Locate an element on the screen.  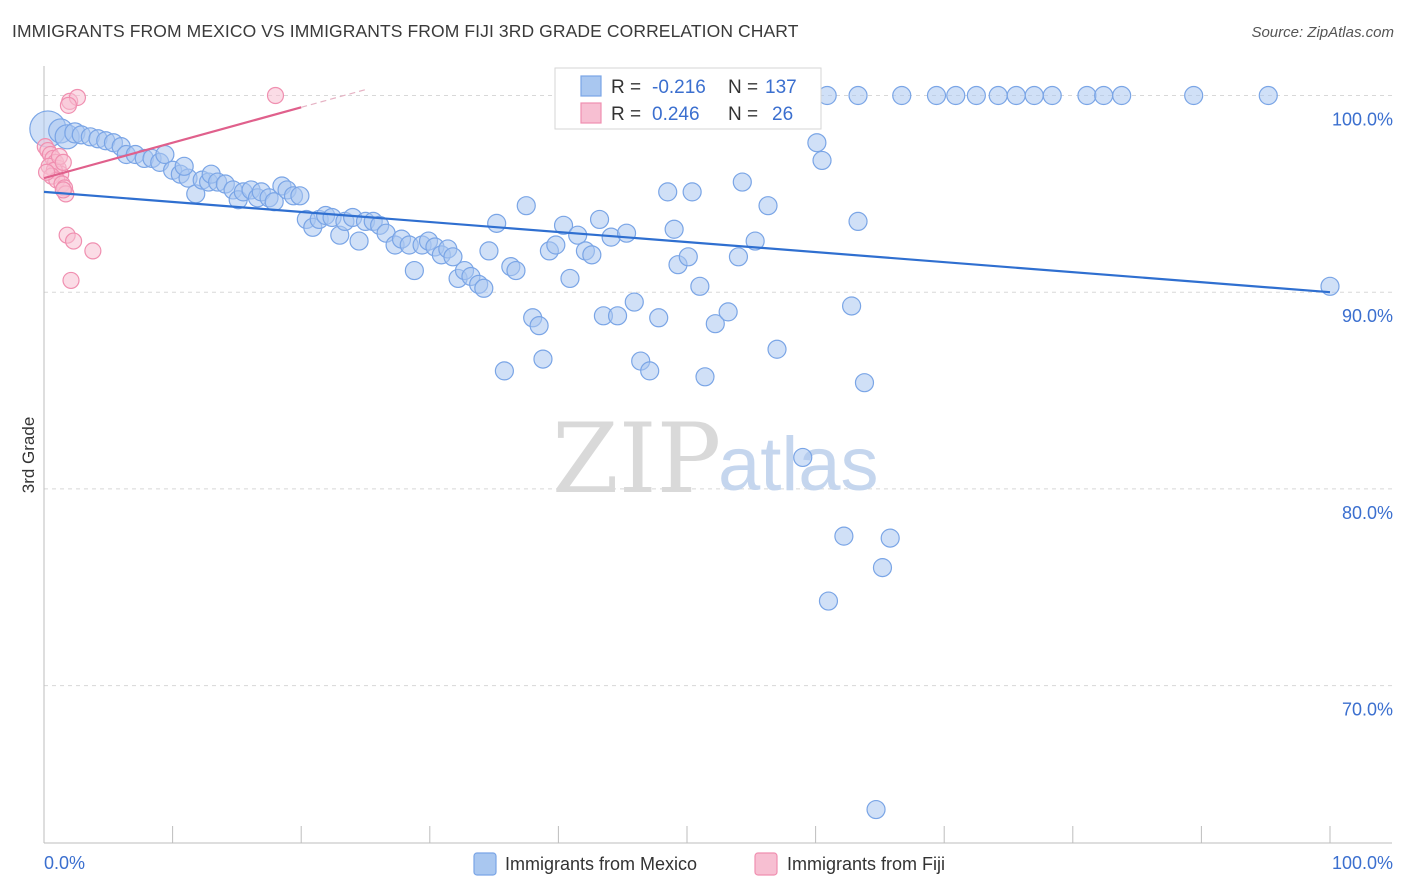
mexico-swatch is located at coordinates (591, 86).